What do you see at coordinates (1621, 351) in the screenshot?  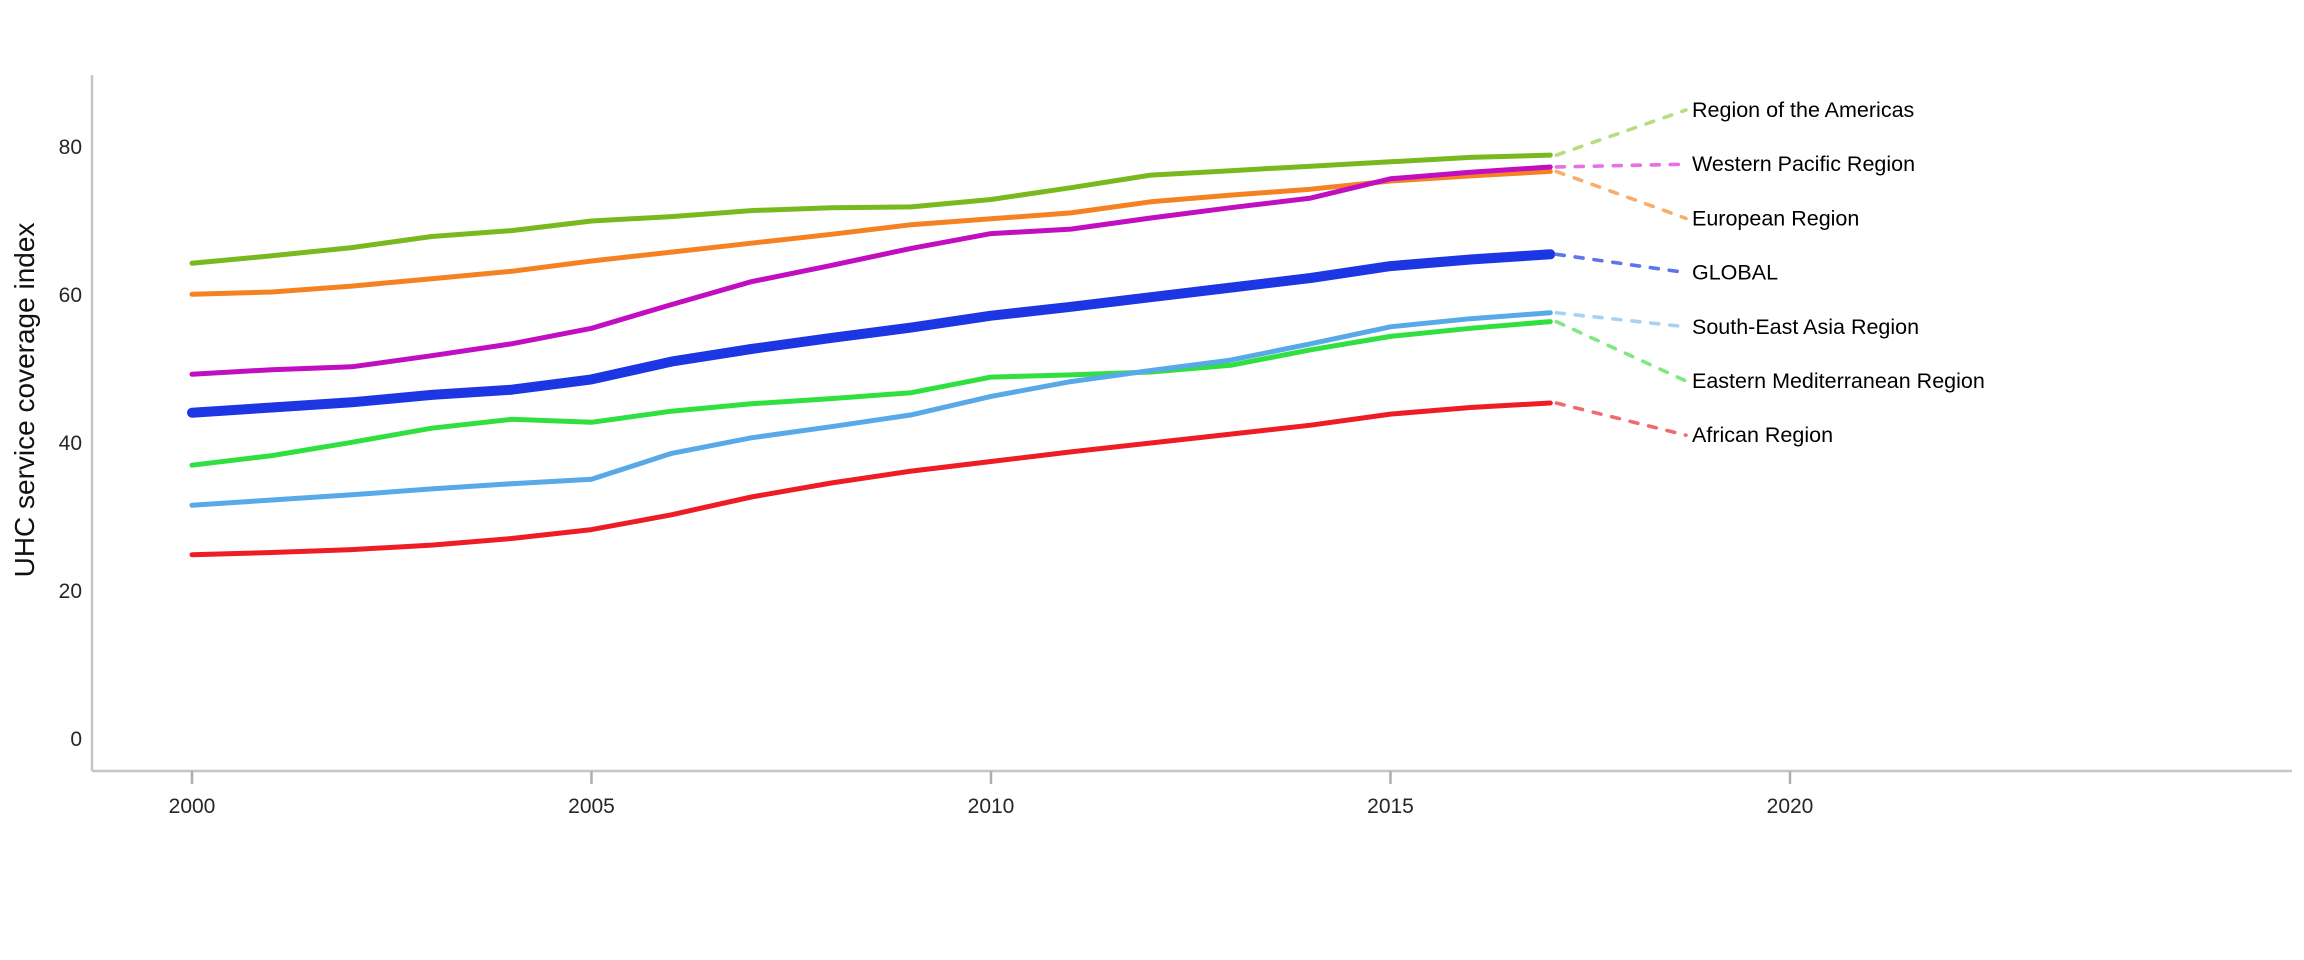 I see `leader-line-eastern-mediterranean-region` at bounding box center [1621, 351].